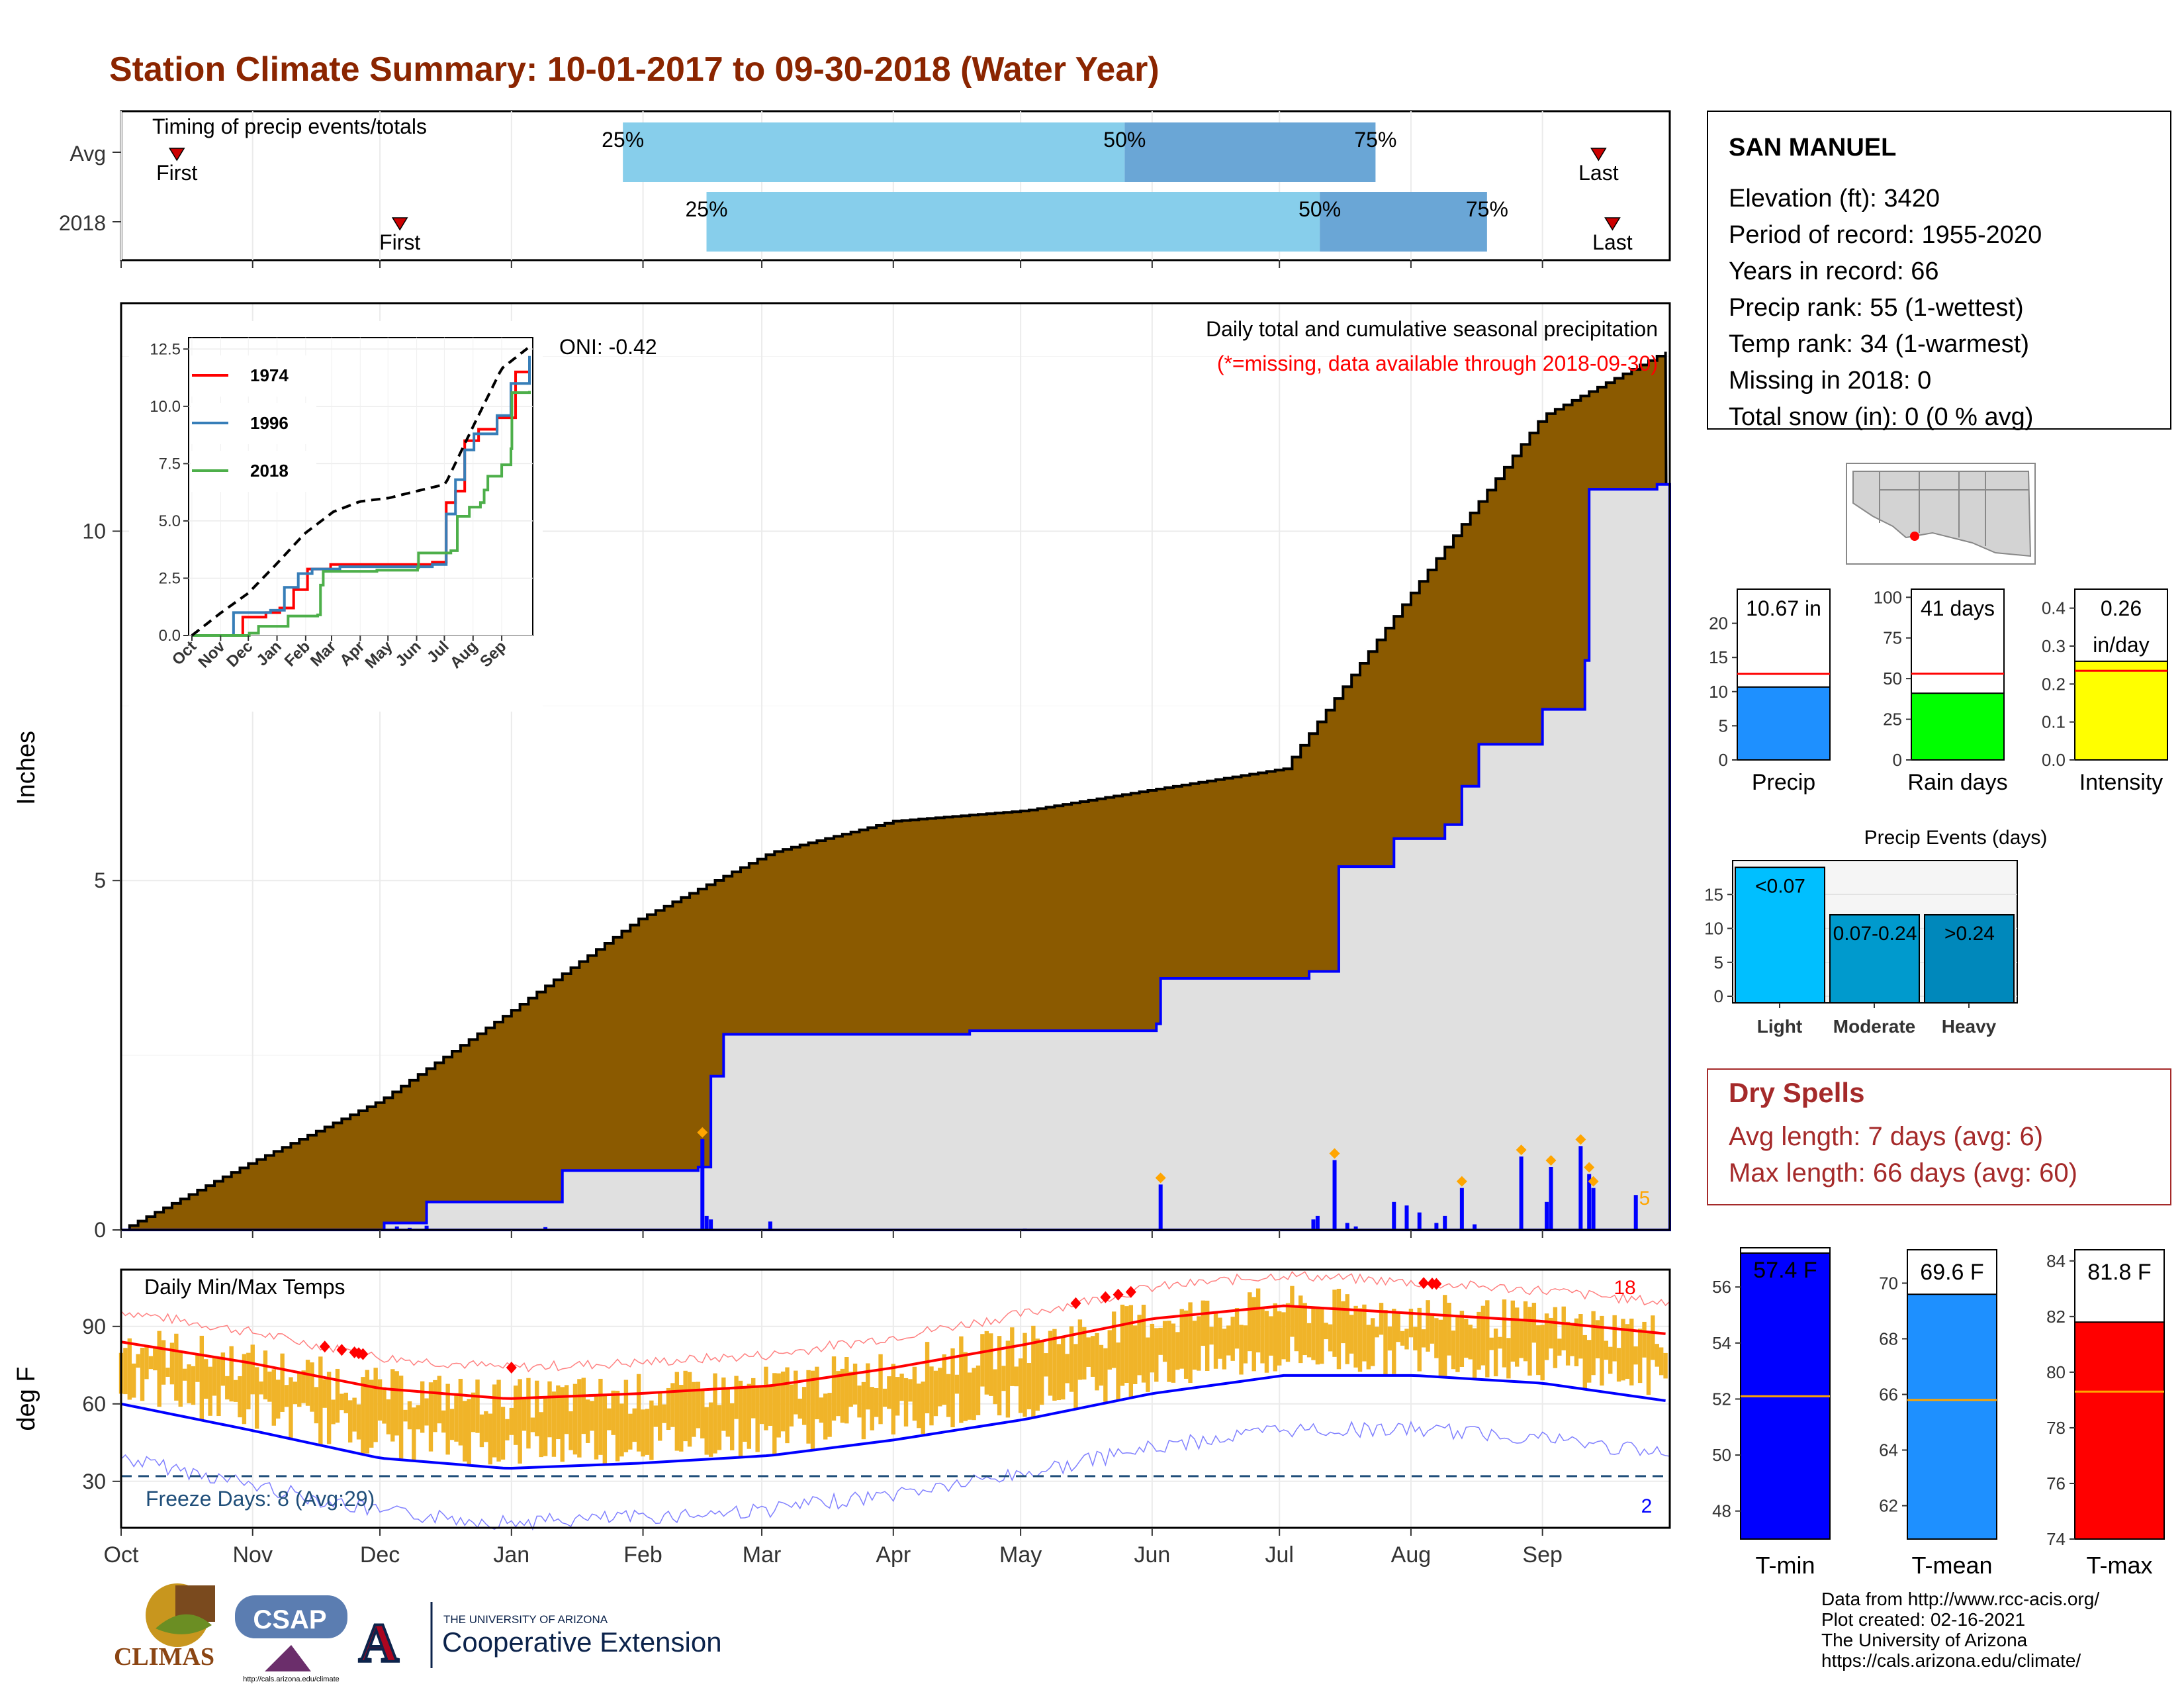  Describe the element at coordinates (1954, 508) in the screenshot. I see `map-state-borders` at that location.